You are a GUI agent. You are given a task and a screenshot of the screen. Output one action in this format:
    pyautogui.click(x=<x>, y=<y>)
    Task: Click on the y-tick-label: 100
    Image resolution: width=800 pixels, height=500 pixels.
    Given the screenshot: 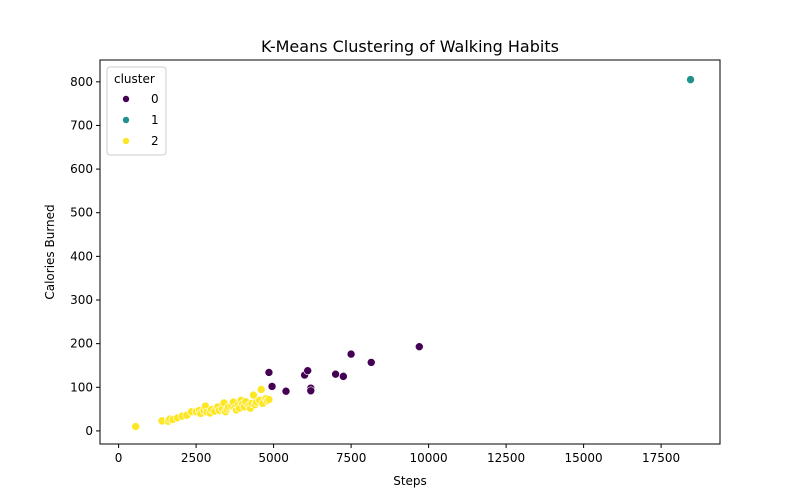 What is the action you would take?
    pyautogui.click(x=81, y=387)
    